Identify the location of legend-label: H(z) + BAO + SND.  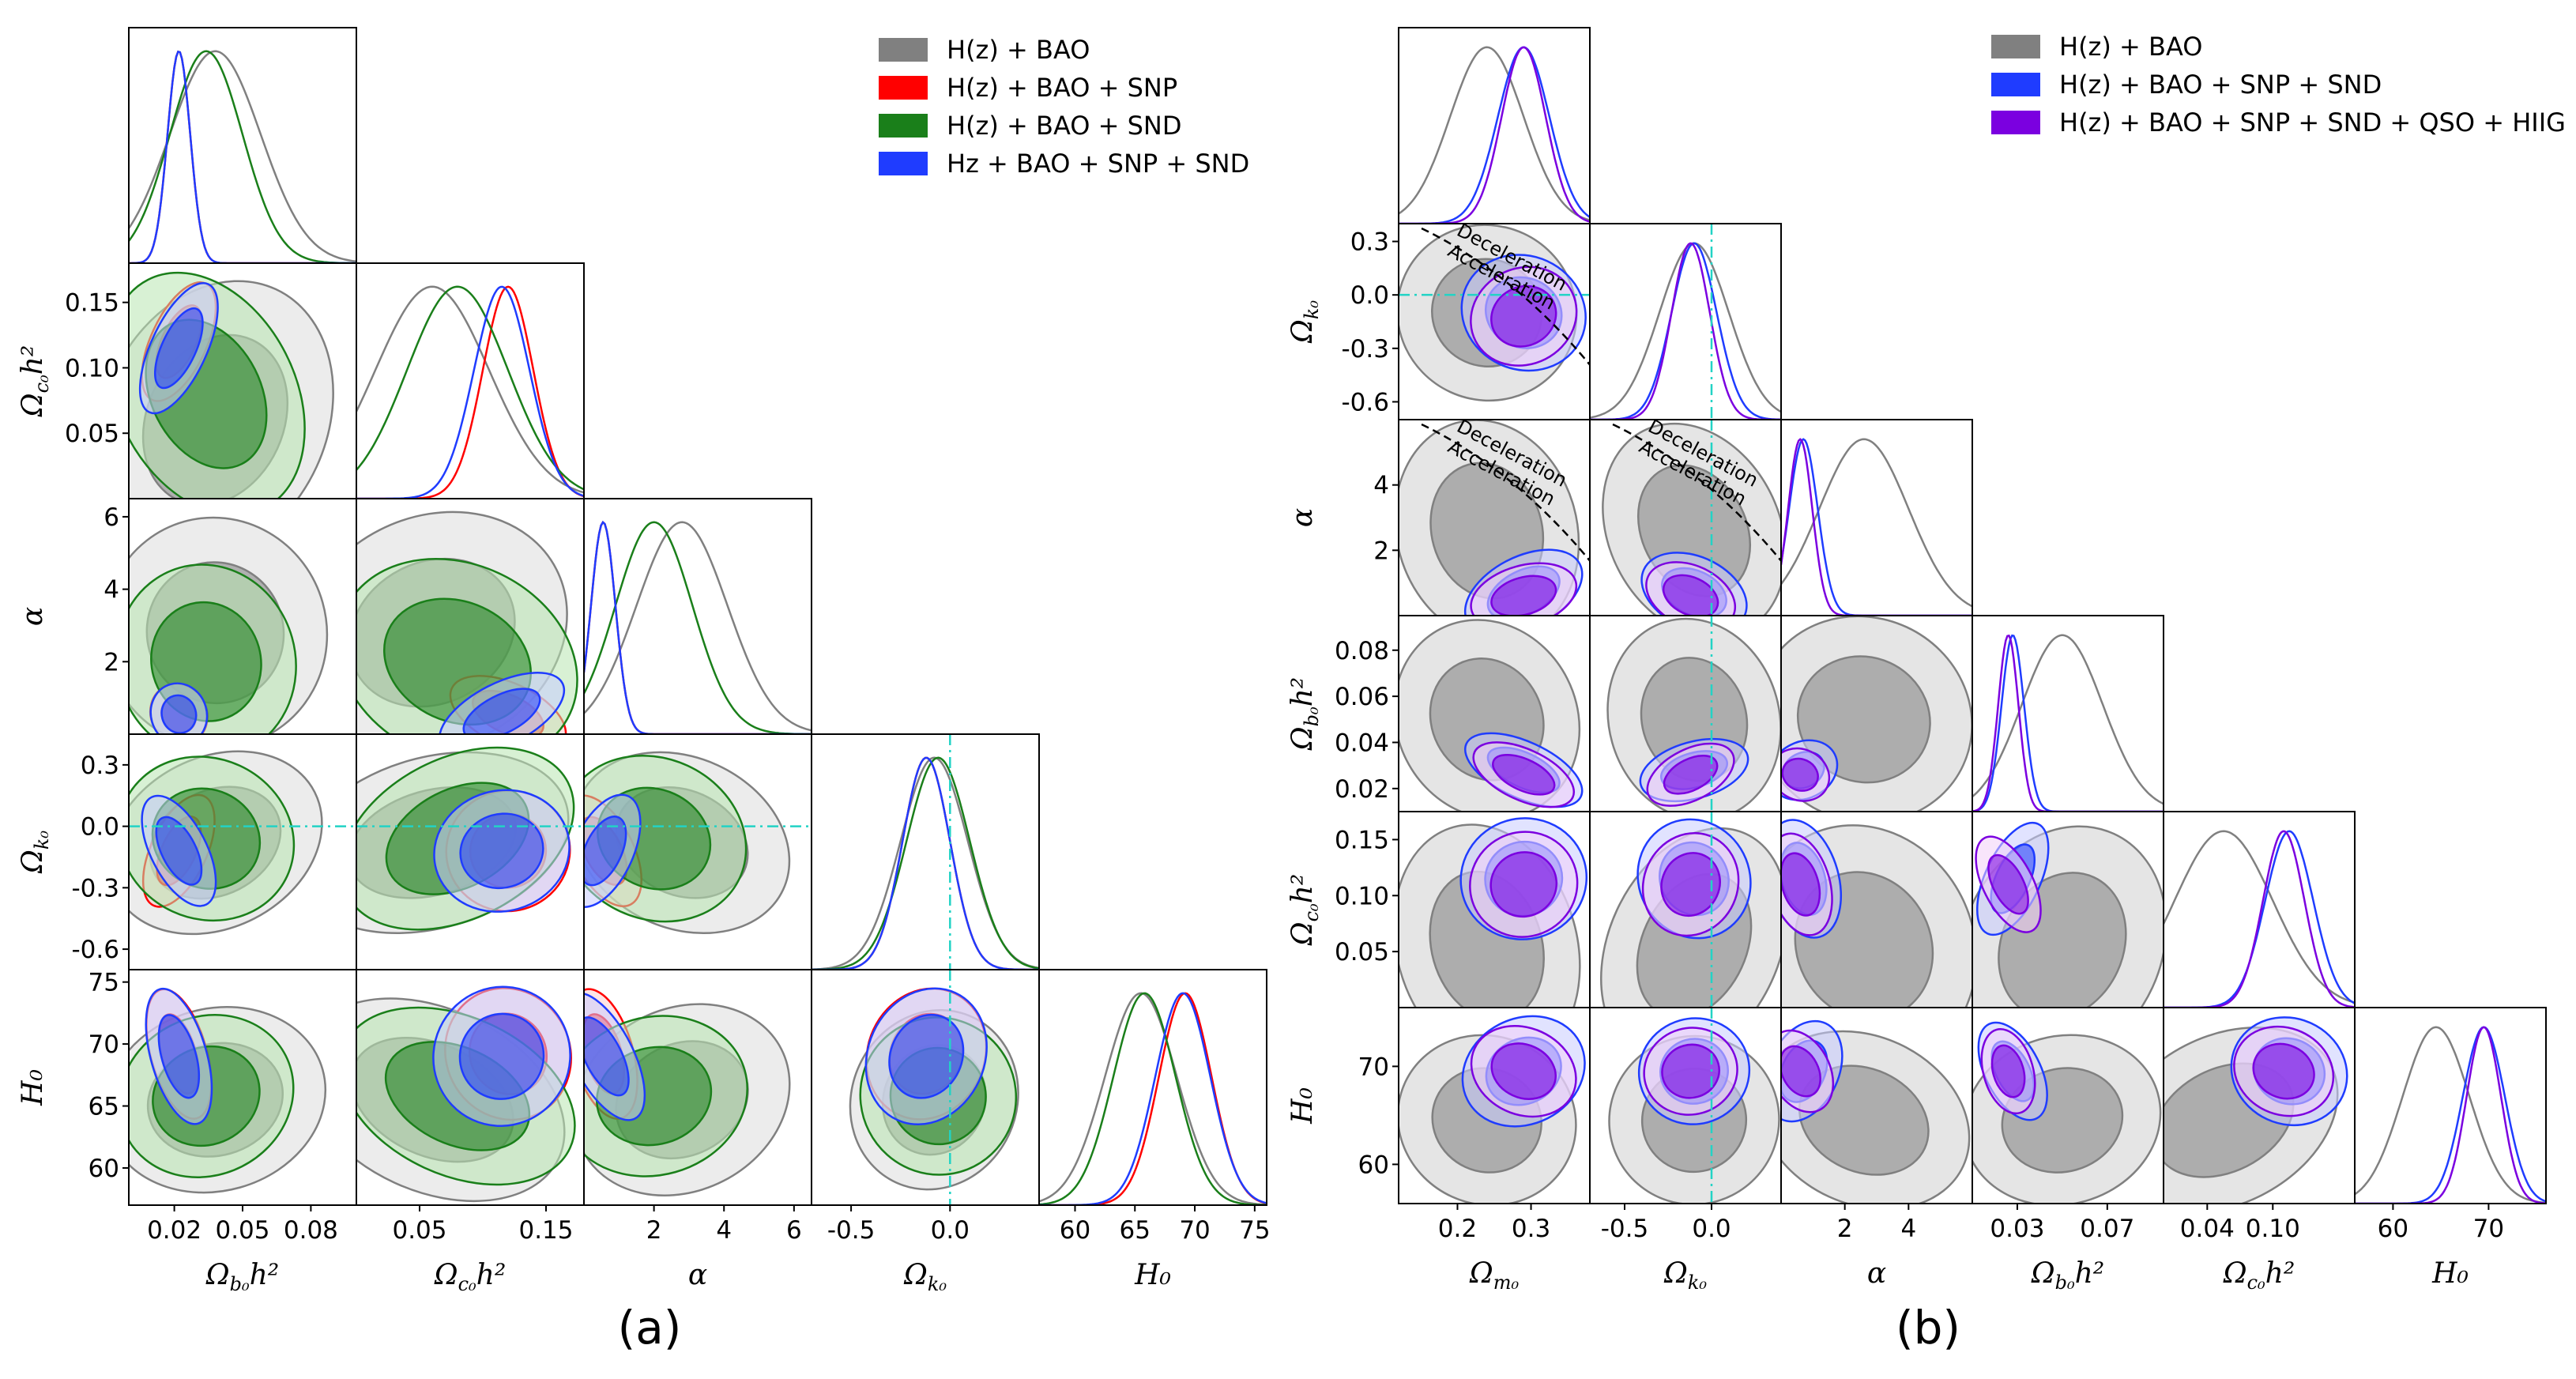
(1064, 126).